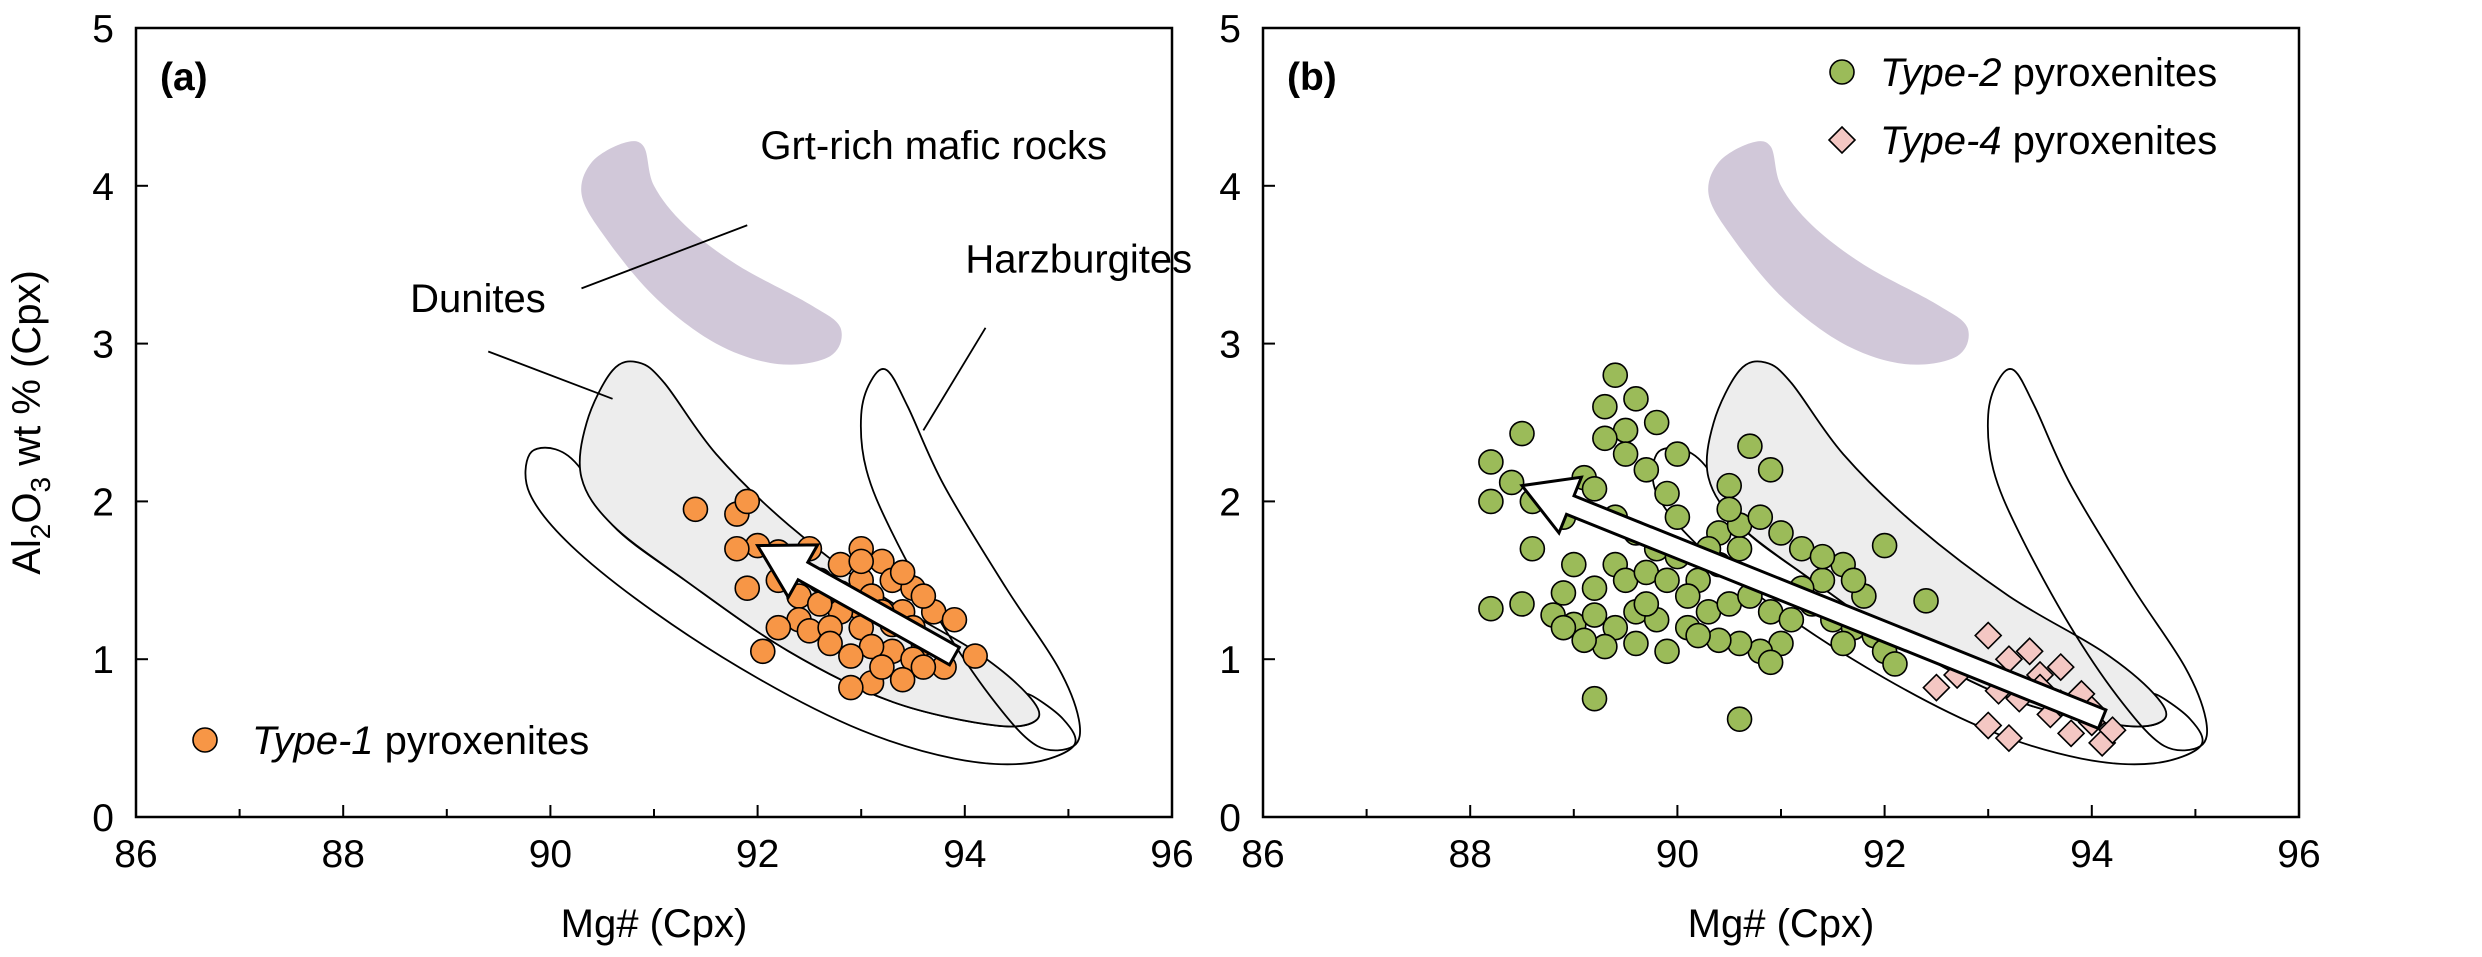  I want to click on y-axis-label-part: Al, so click(27, 557).